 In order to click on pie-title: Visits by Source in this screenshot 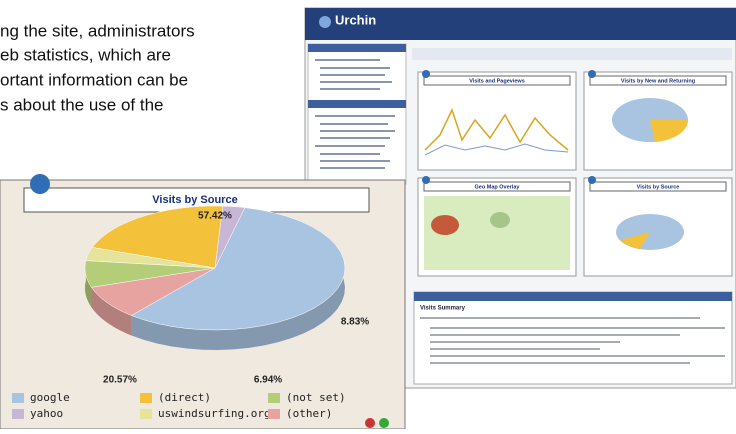, I will do `click(194, 200)`.